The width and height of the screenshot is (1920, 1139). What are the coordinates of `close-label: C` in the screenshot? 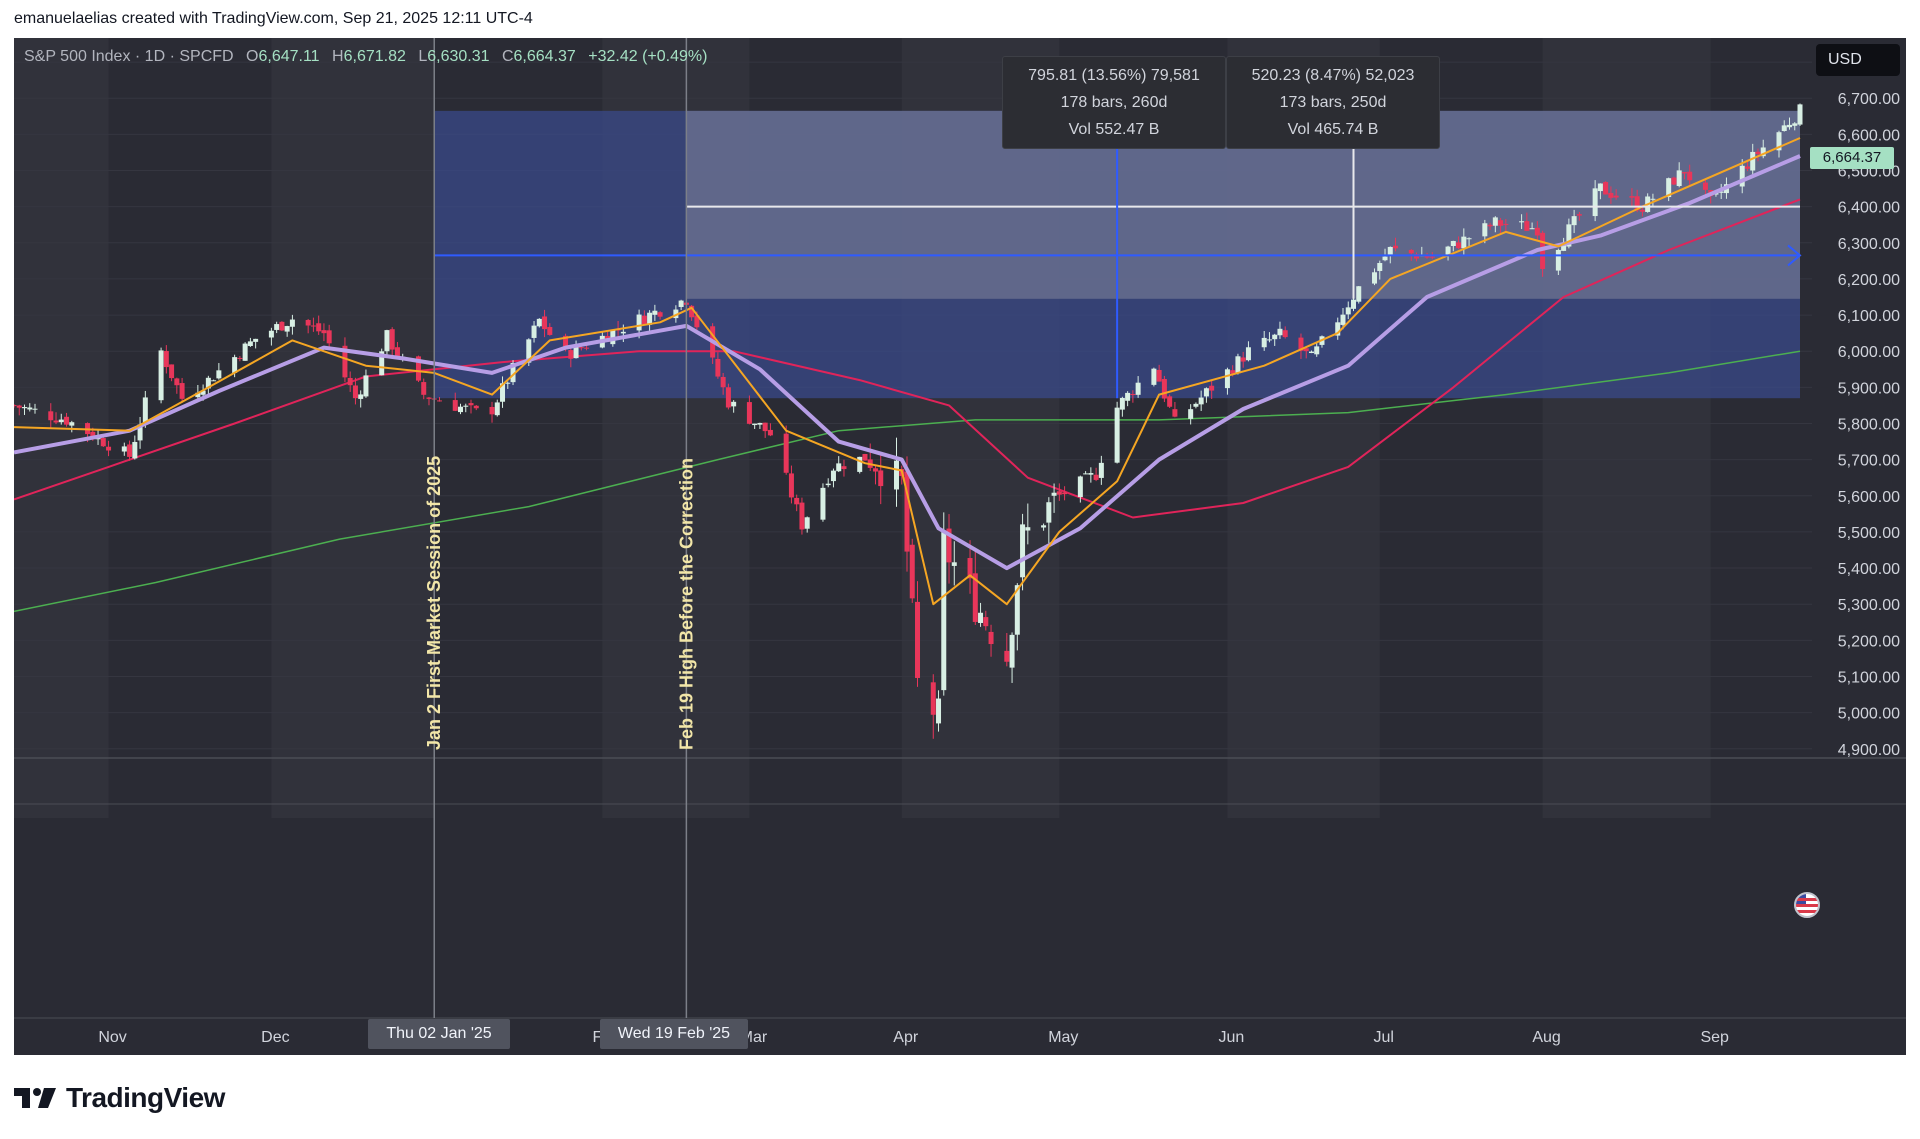 It's located at (507, 56).